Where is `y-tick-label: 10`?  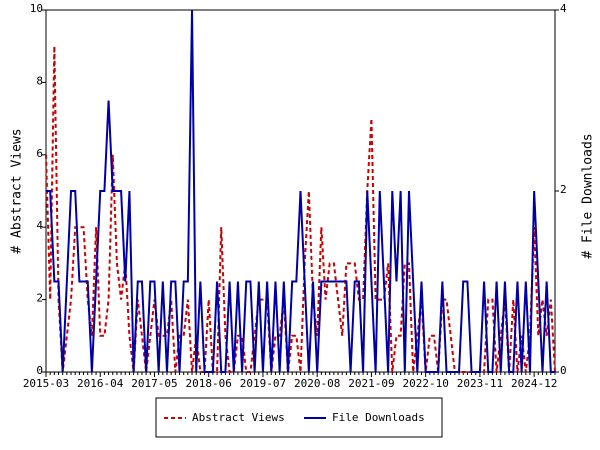 y-tick-label: 10 is located at coordinates (36, 8).